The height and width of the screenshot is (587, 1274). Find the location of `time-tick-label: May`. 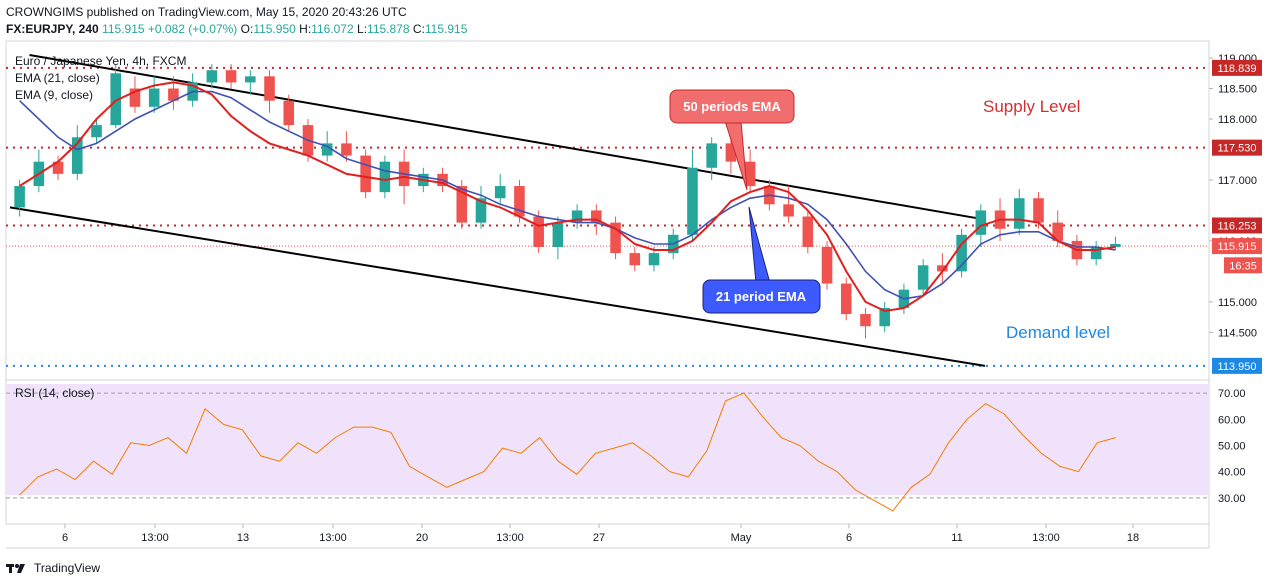

time-tick-label: May is located at coordinates (741, 538).